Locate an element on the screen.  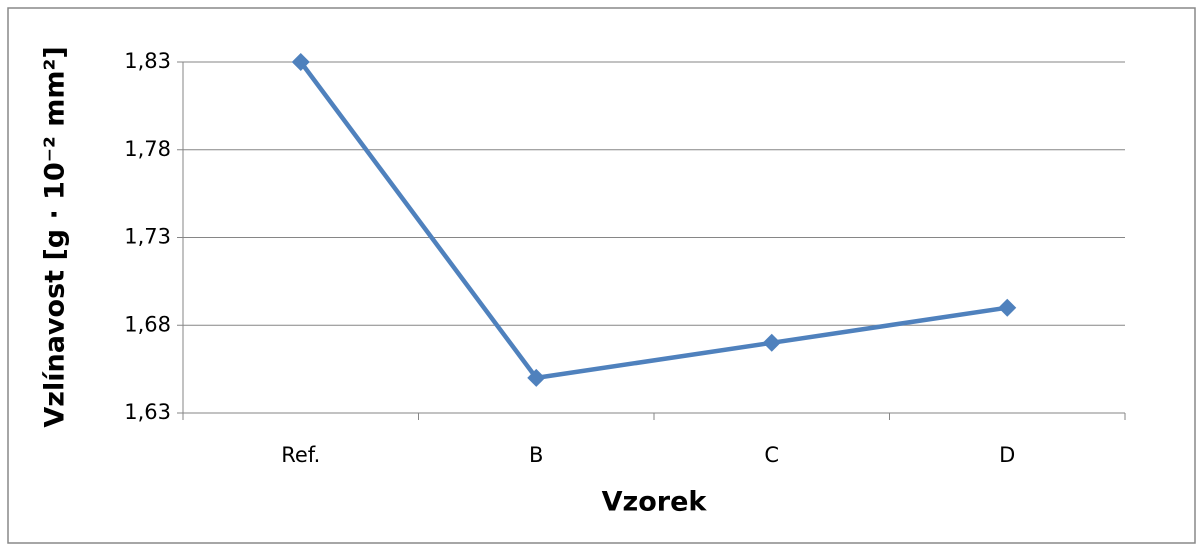
y-axis-title: Vzlínavost [g · 10⁻² mm²] is located at coordinates (55, 236).